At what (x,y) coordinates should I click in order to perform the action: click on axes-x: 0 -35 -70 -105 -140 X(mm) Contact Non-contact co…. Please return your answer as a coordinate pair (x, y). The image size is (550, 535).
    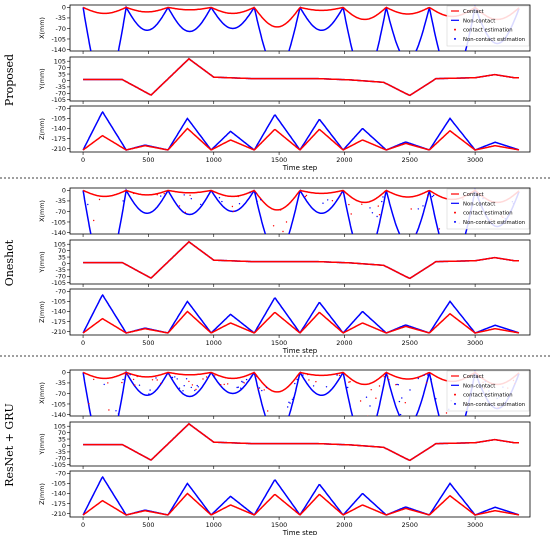
    Looking at the image, I should click on (284, 404).